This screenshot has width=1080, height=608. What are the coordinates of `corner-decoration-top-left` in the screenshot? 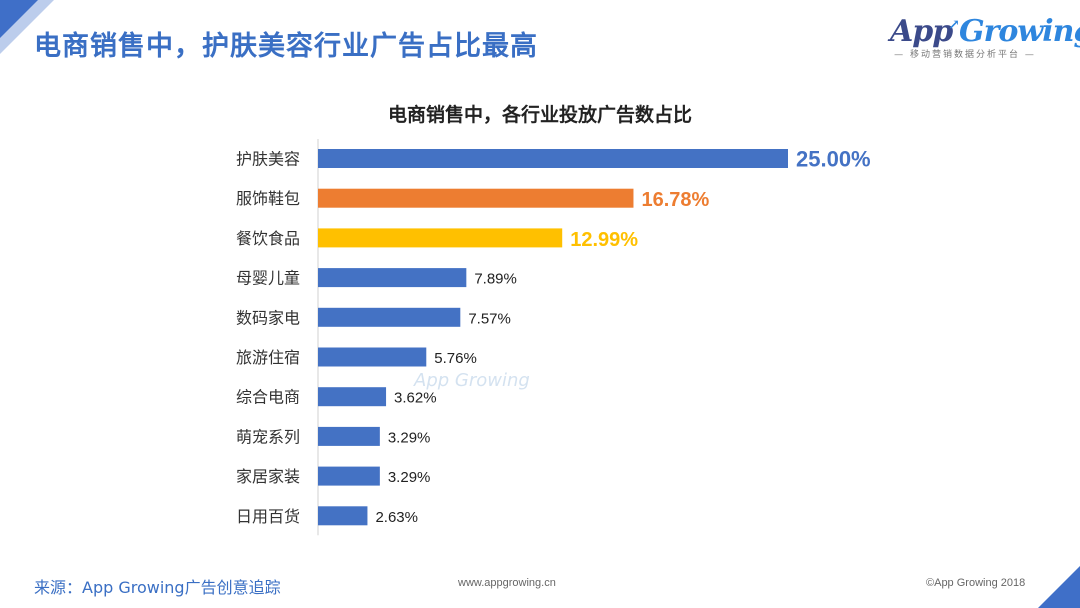 It's located at (19, 19).